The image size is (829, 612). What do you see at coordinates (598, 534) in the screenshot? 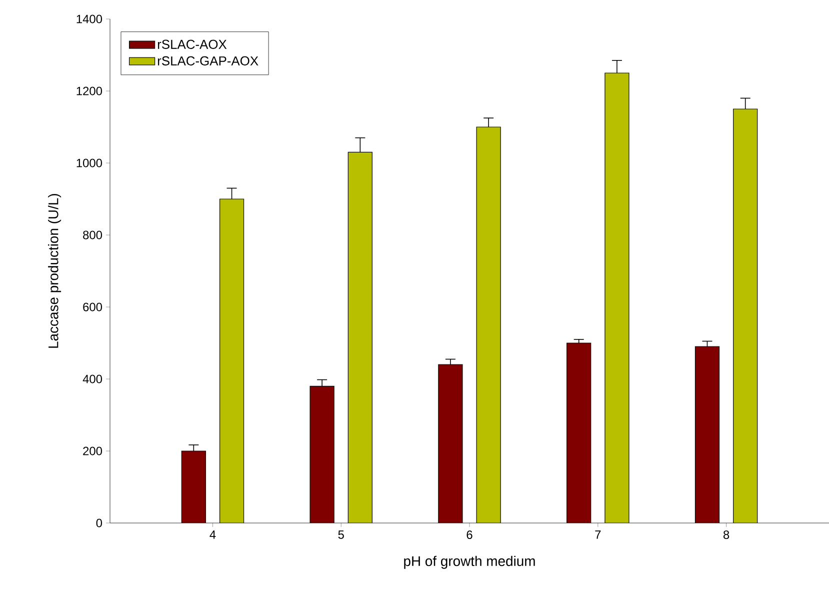
I see `x-tick-label: 7` at bounding box center [598, 534].